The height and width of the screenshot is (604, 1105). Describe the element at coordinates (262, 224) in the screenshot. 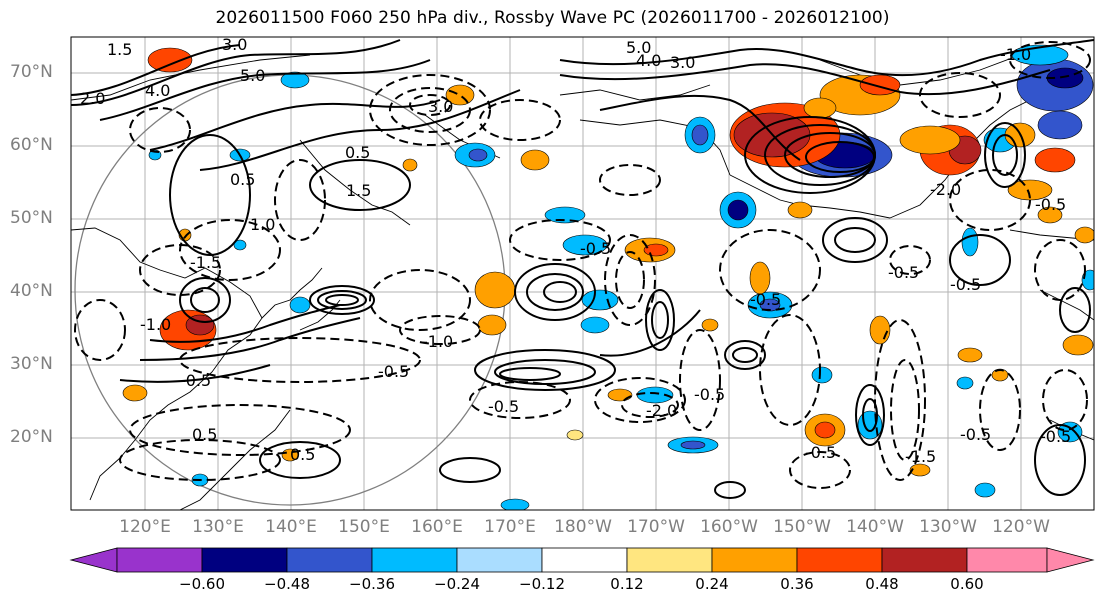

I see `contour-label: 1.0` at that location.